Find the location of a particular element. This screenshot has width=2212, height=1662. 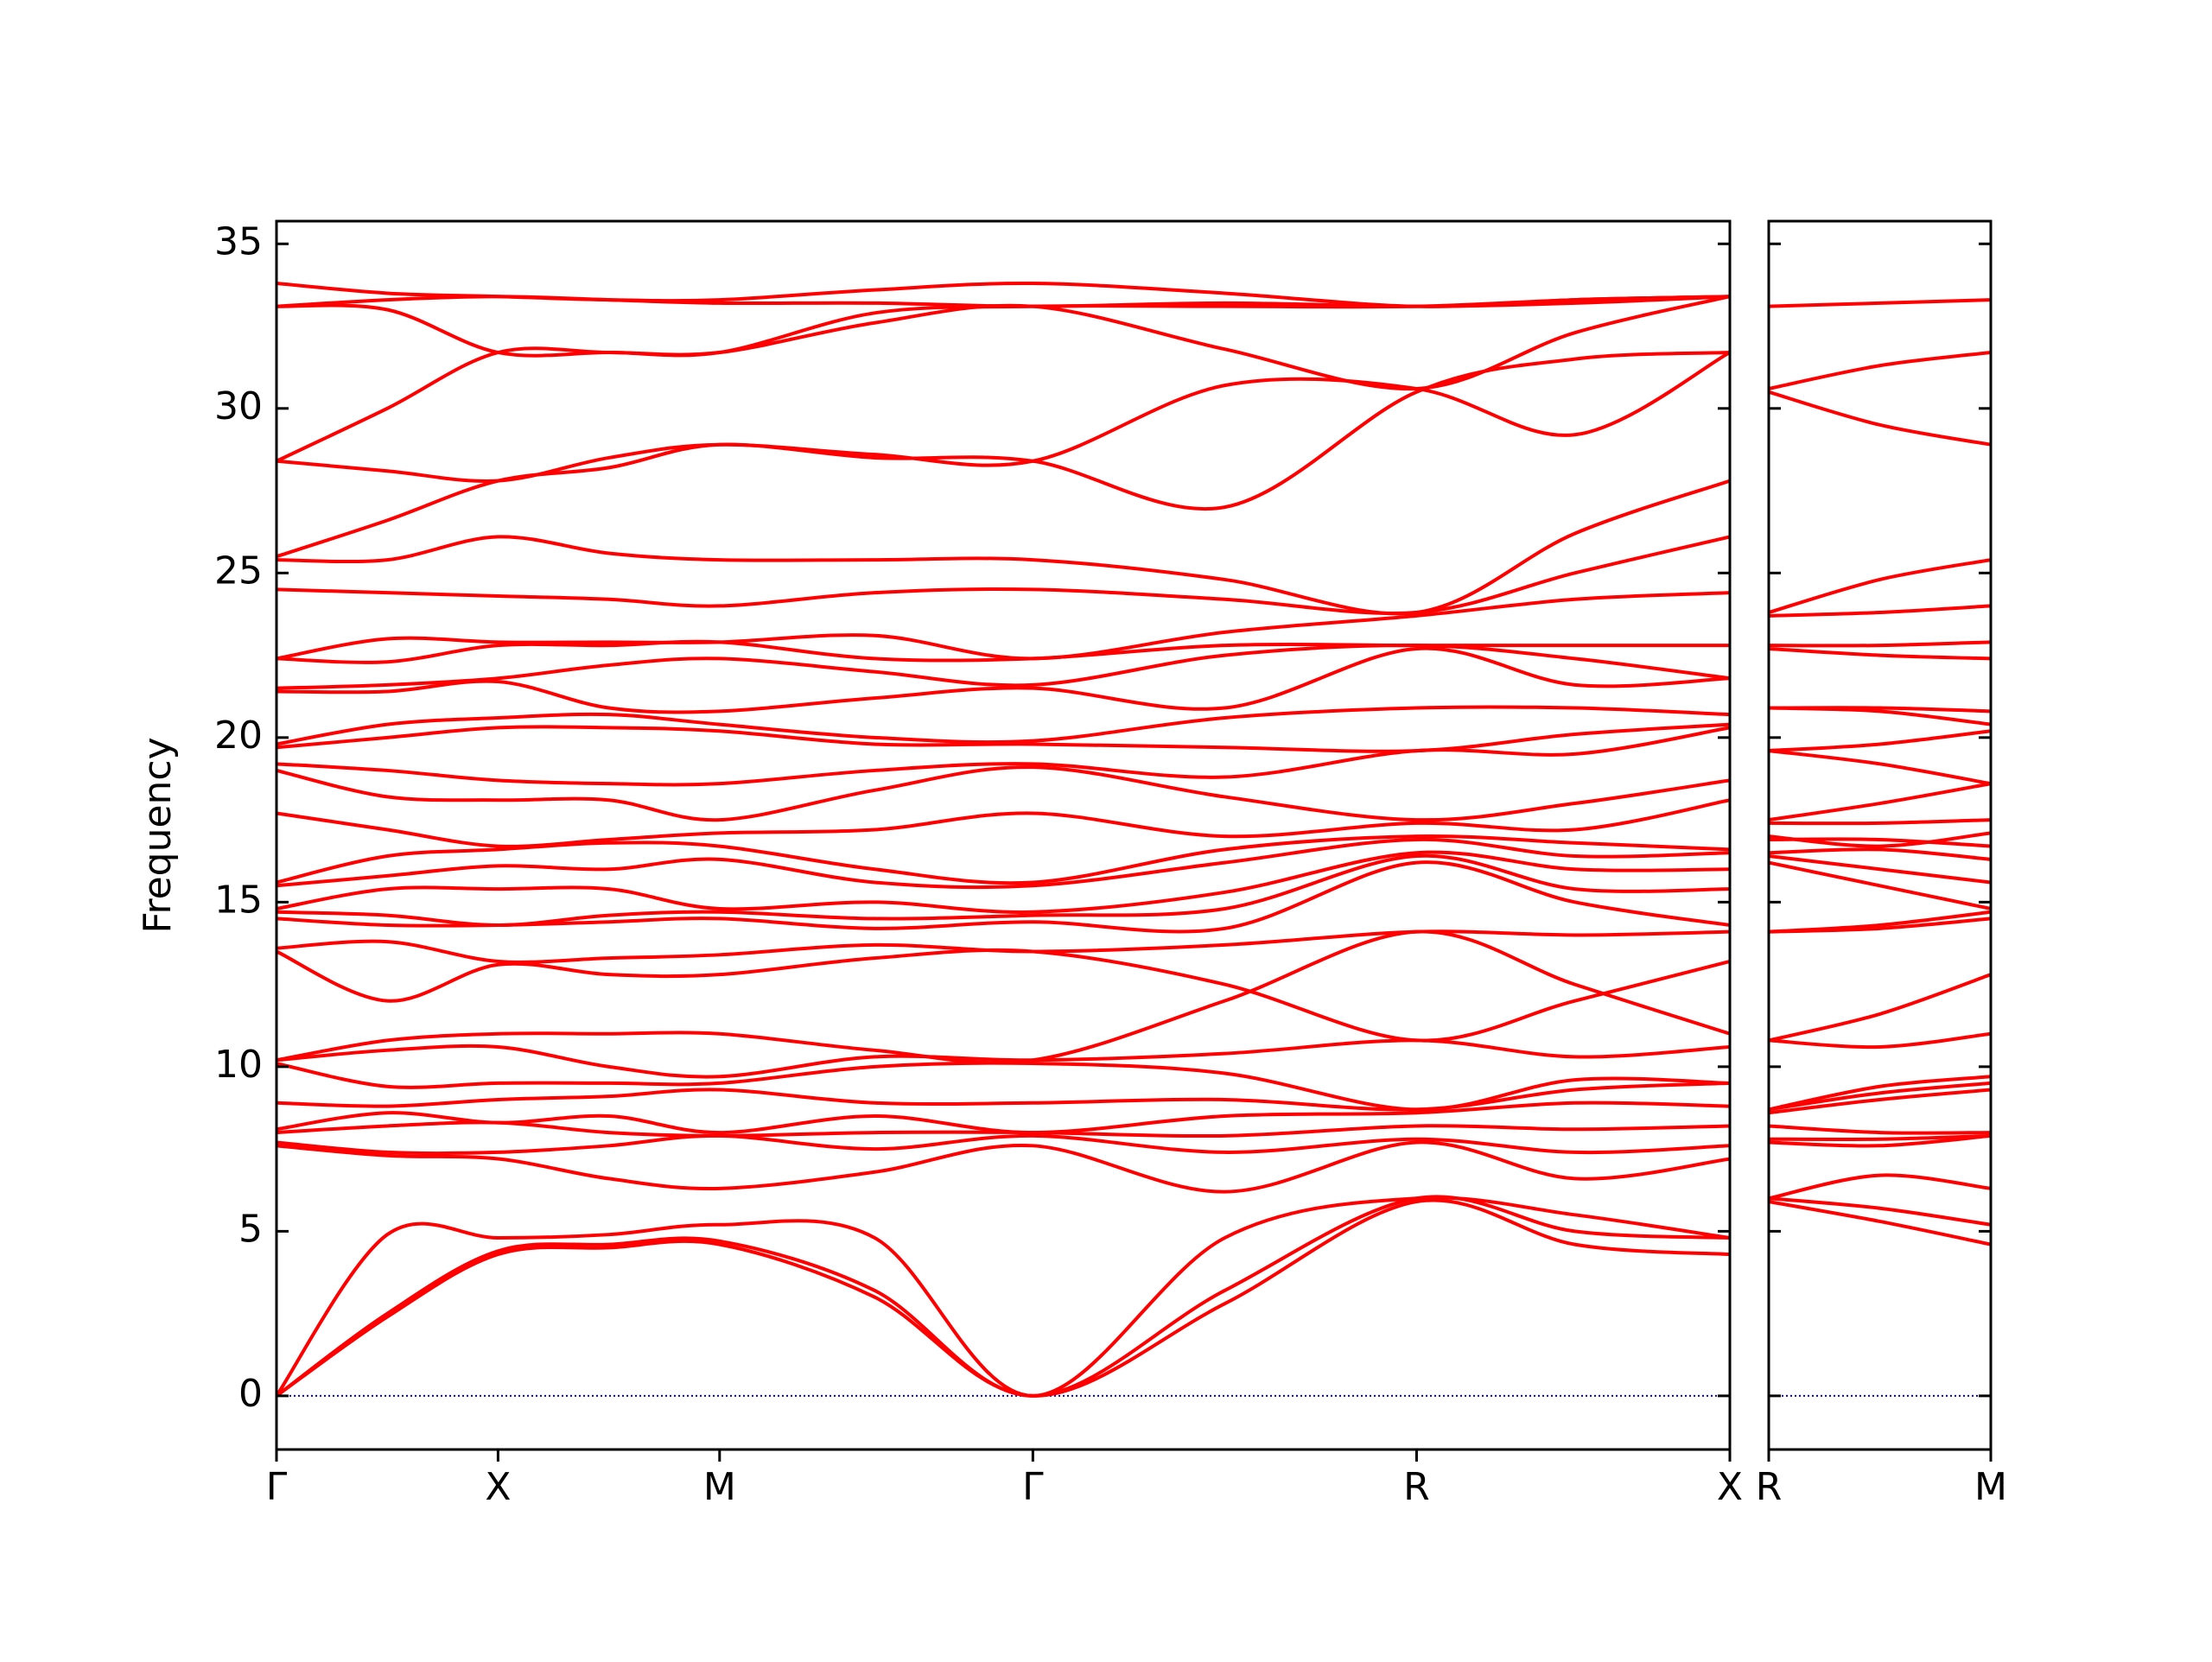

y-tick-label: 15 is located at coordinates (238, 900).